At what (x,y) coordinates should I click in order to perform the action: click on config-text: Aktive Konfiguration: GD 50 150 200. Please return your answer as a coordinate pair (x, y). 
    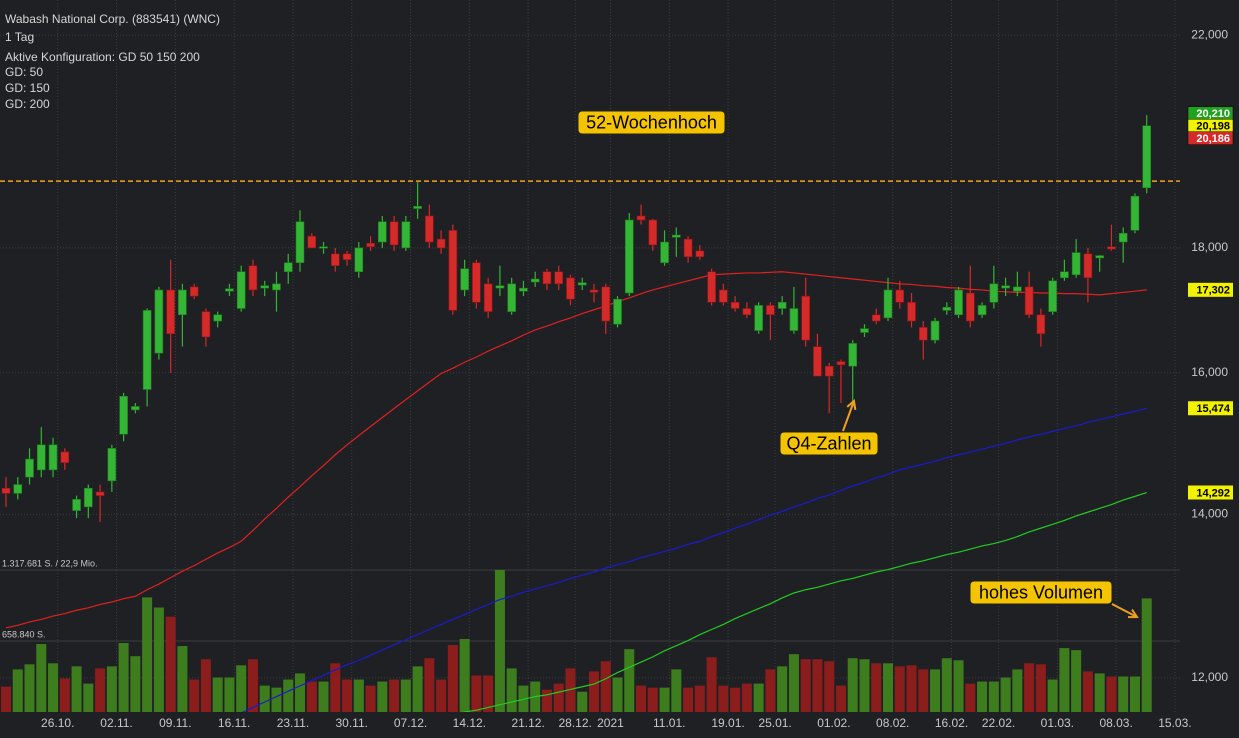
    Looking at the image, I should click on (102, 57).